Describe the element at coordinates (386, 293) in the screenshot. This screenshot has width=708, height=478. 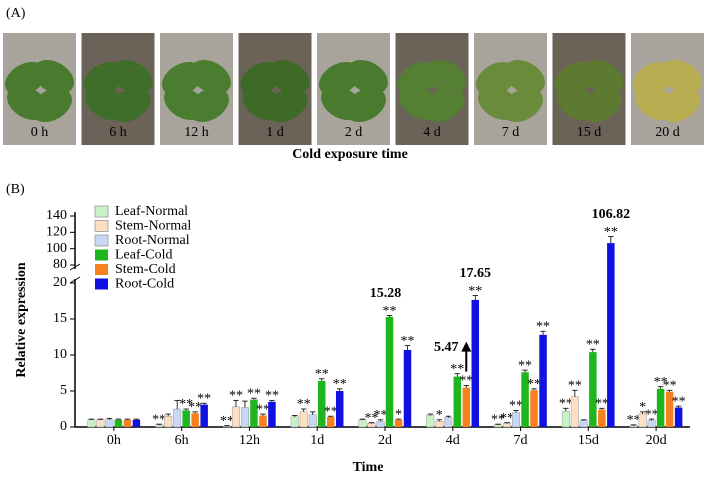
I see `value-label: 15.28` at that location.